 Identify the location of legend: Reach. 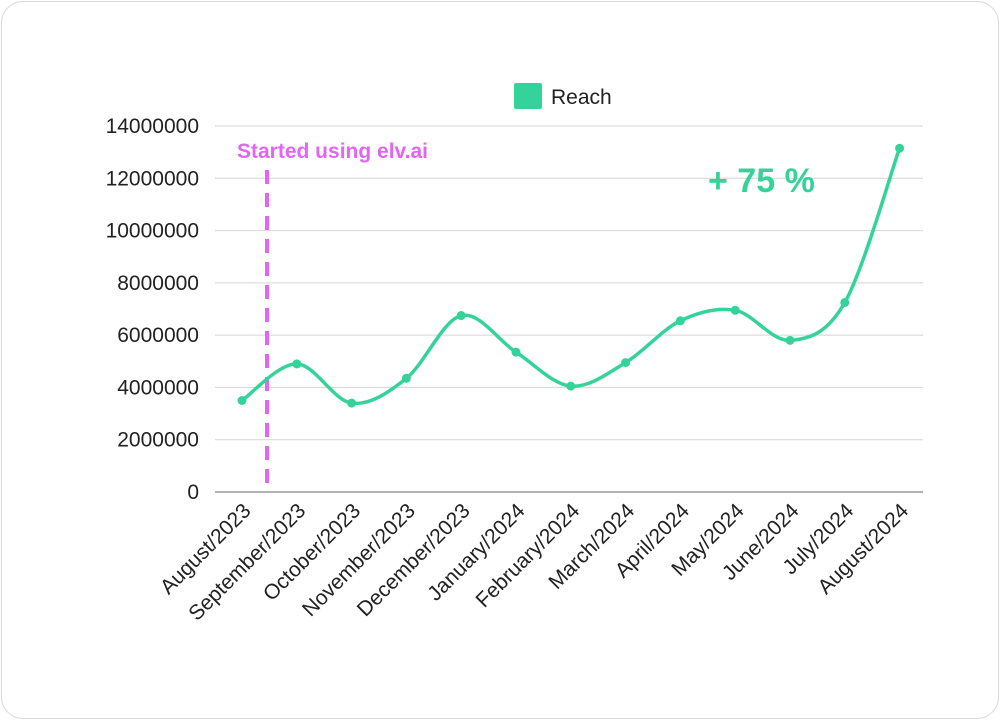
(563, 96).